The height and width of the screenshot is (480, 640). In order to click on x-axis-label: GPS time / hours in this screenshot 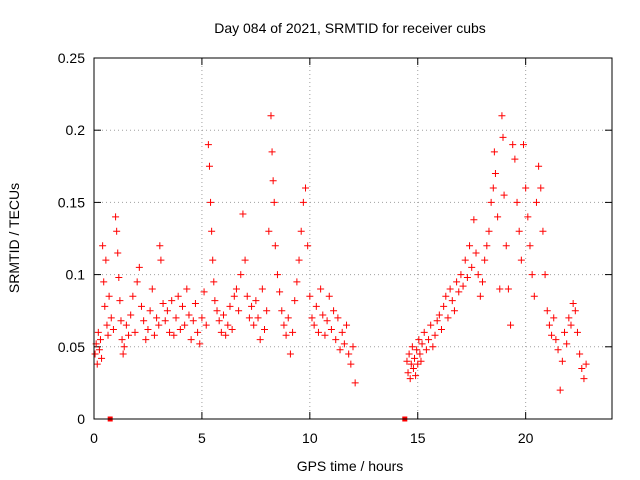, I will do `click(350, 466)`.